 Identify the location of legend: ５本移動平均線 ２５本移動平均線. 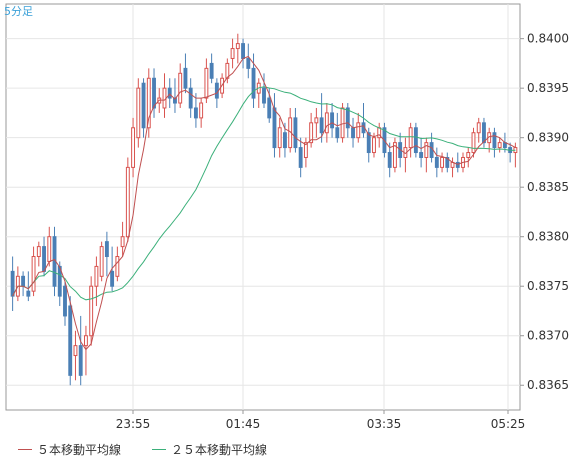
(287, 449).